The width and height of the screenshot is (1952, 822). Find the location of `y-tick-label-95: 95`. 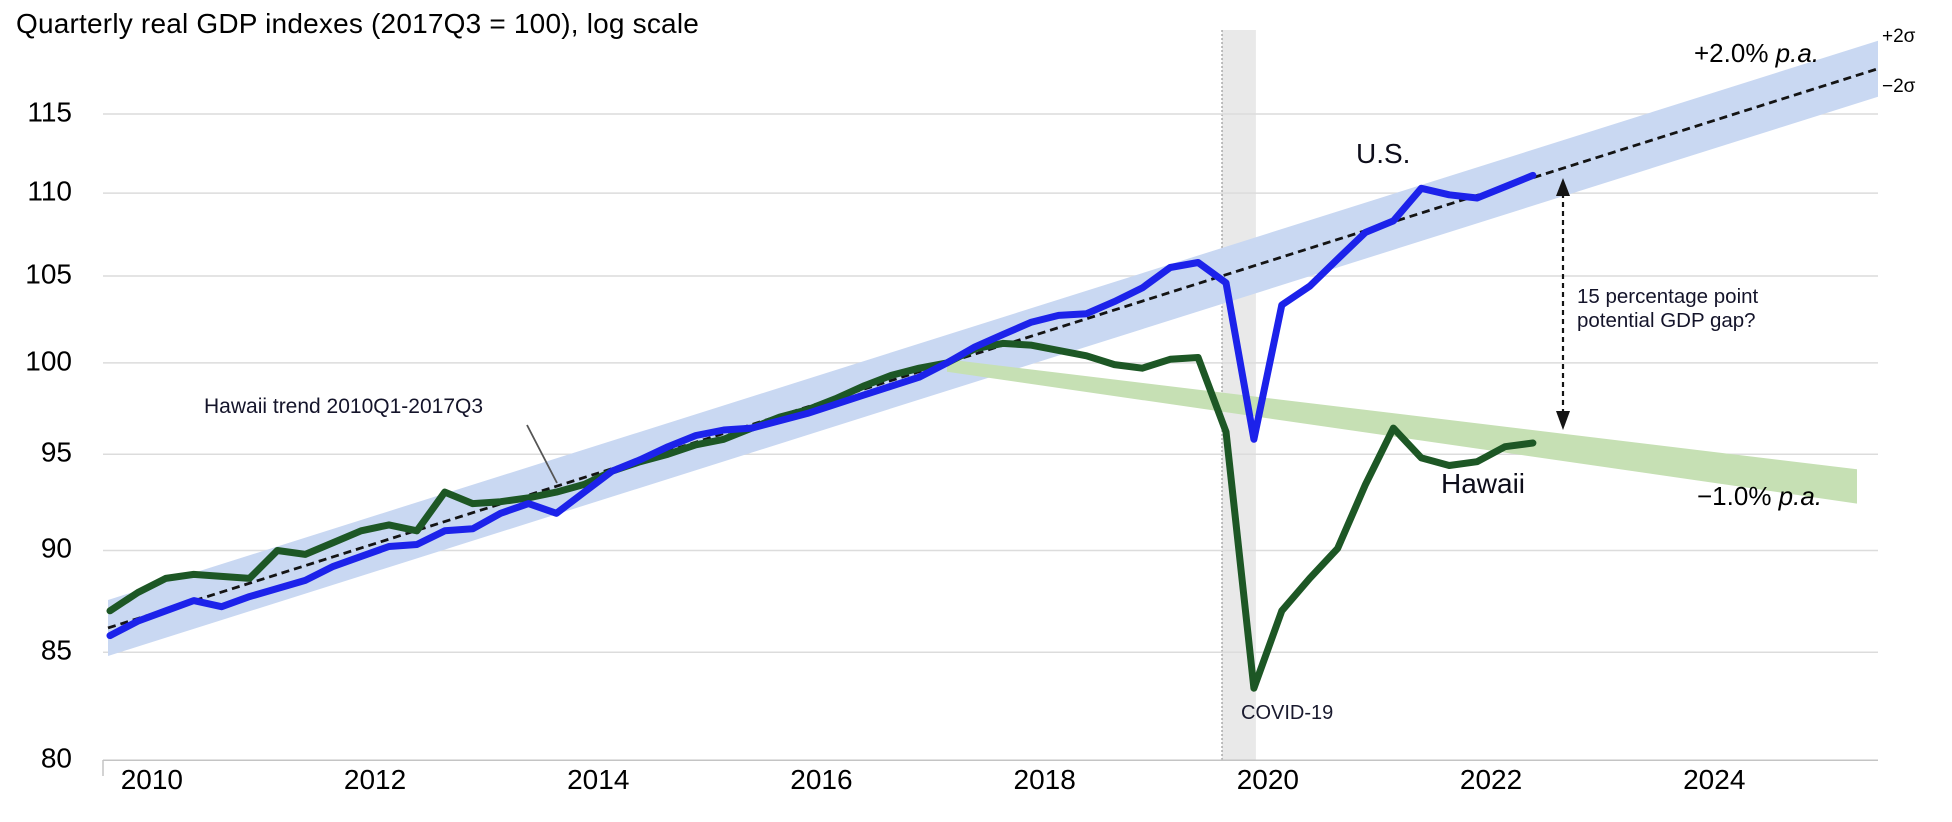

y-tick-label-95: 95 is located at coordinates (56, 452).